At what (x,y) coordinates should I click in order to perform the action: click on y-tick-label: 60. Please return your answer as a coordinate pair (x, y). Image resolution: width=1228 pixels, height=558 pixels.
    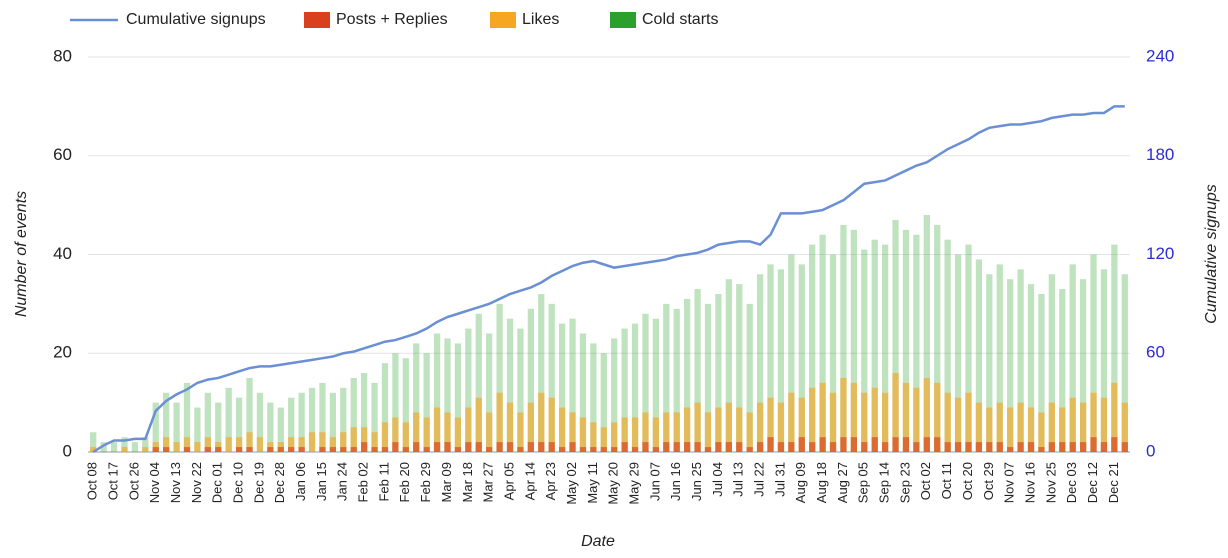
    Looking at the image, I should click on (62, 154).